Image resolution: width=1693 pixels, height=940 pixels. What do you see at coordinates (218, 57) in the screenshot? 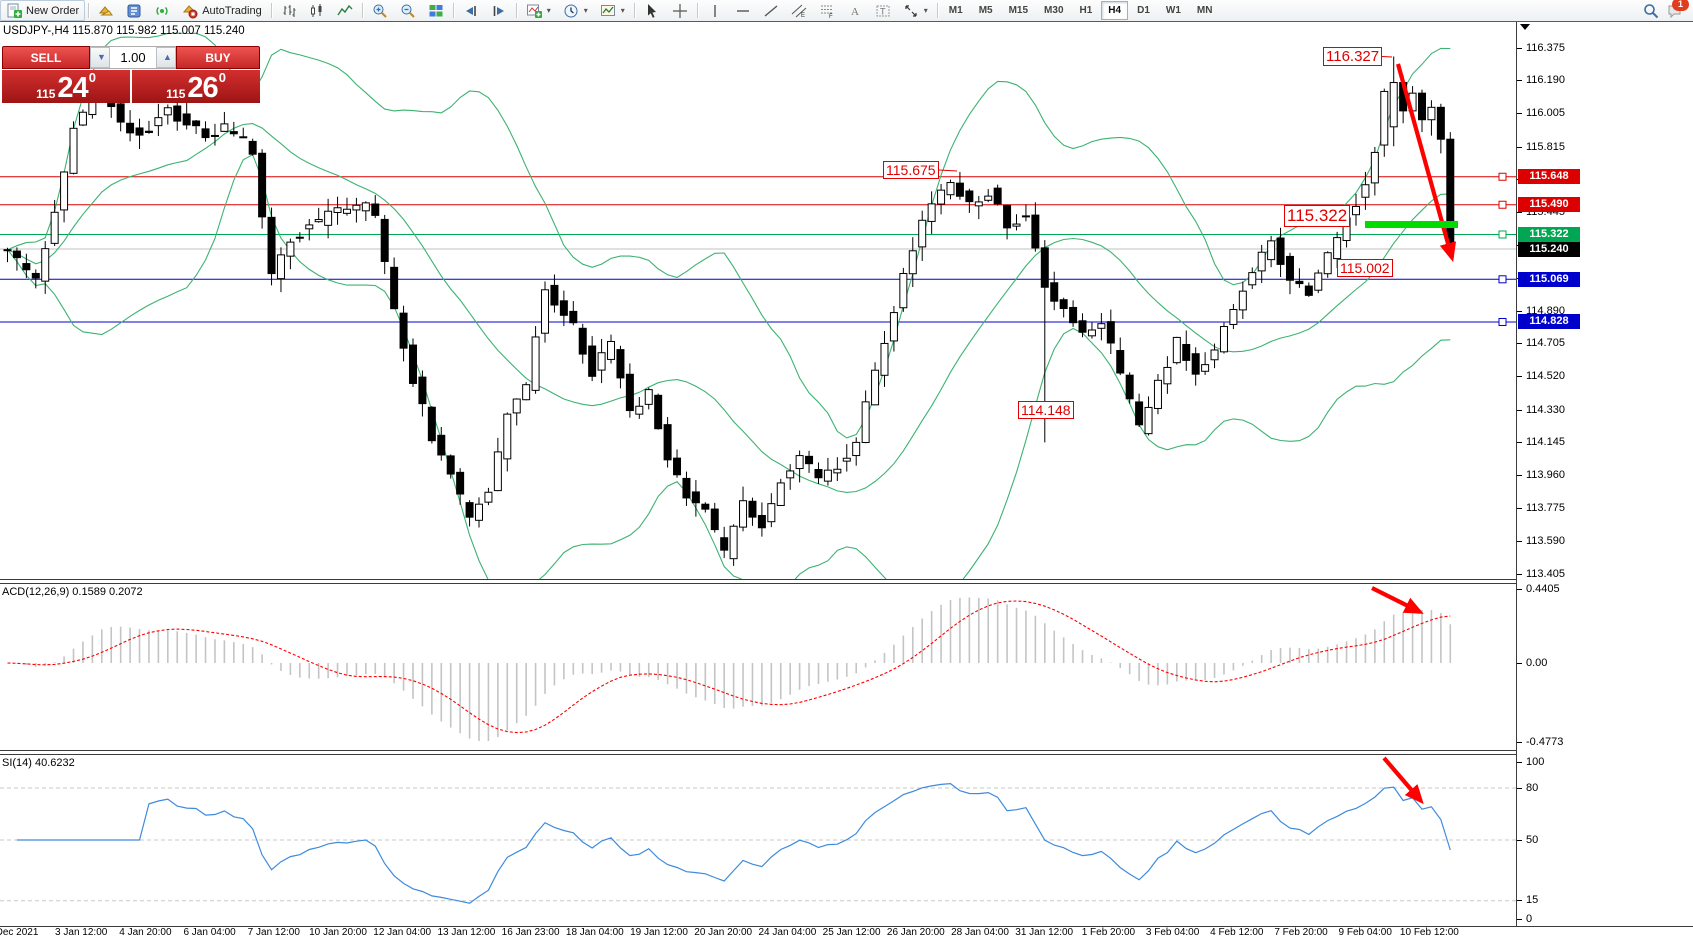
I see `buy-button: BUY` at bounding box center [218, 57].